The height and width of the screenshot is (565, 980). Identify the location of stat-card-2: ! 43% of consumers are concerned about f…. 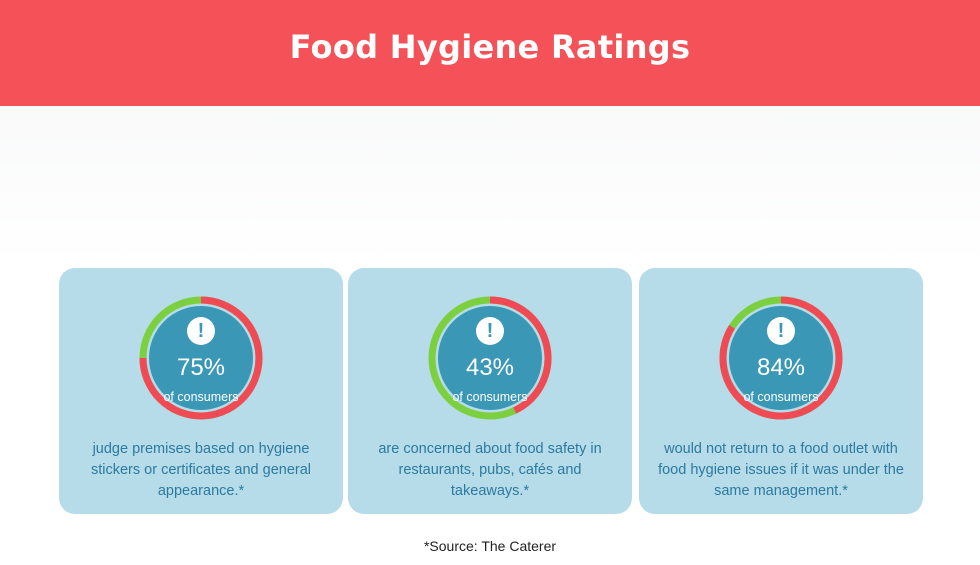
(490, 391).